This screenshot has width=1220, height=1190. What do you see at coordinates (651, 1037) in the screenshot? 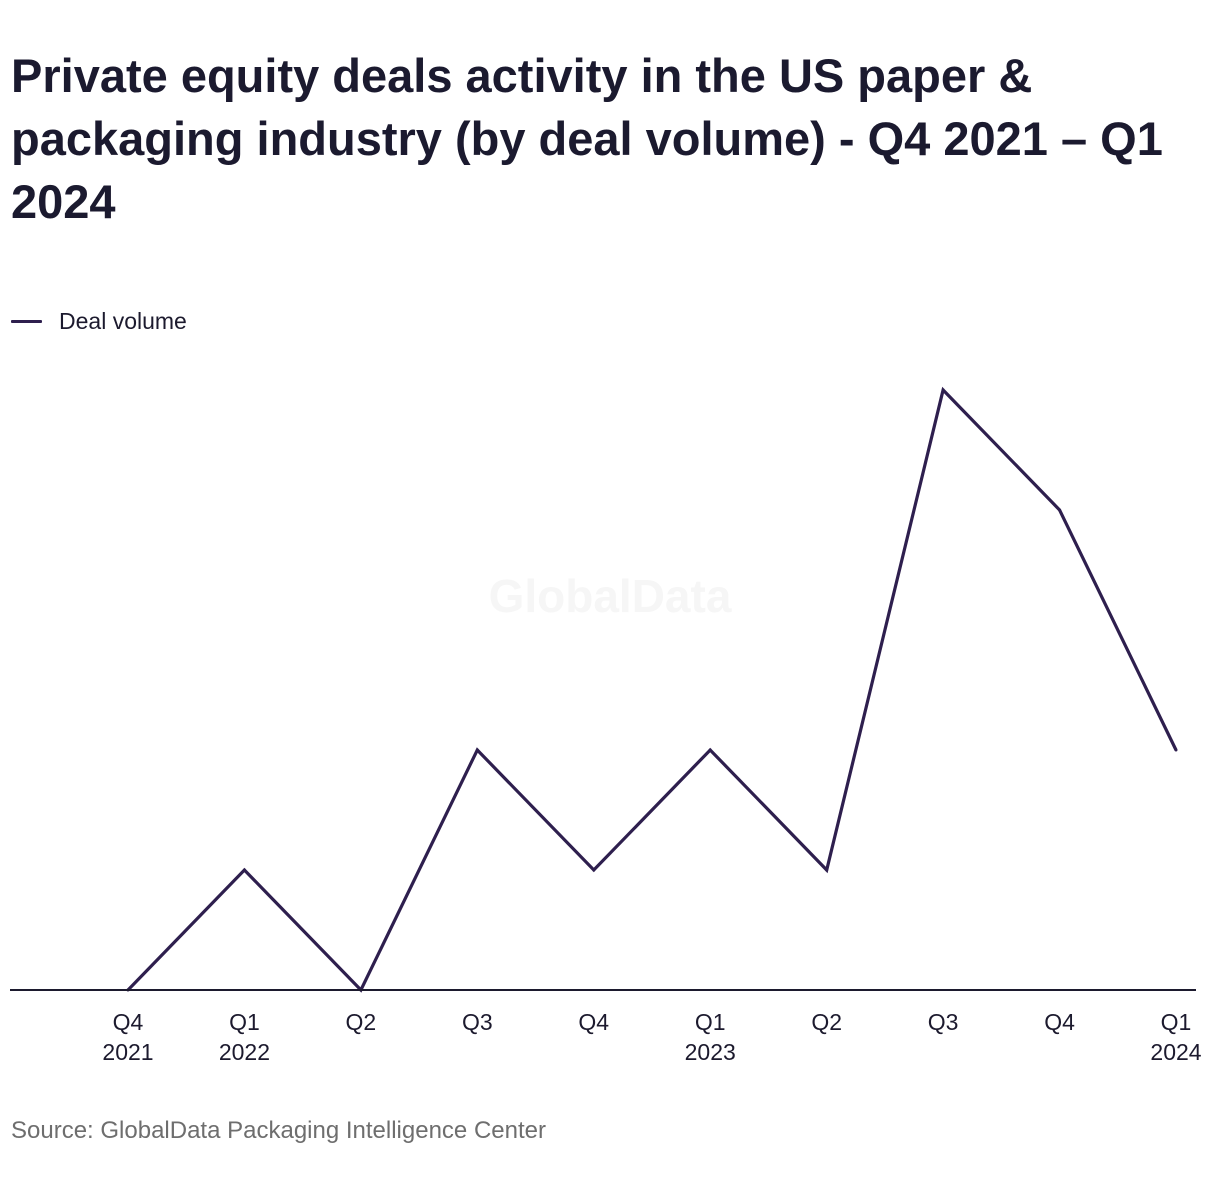
I see `x-axis-ticks: Q4 2021 Q1 2022 Q2 Q3 Q4 Q1 2023 Q2 Q3 Q4 Q1 2024` at bounding box center [651, 1037].